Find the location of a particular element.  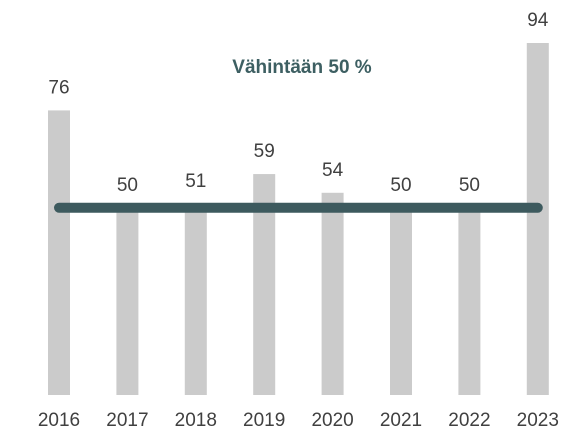

x-tick-label: 2016 is located at coordinates (59, 420).